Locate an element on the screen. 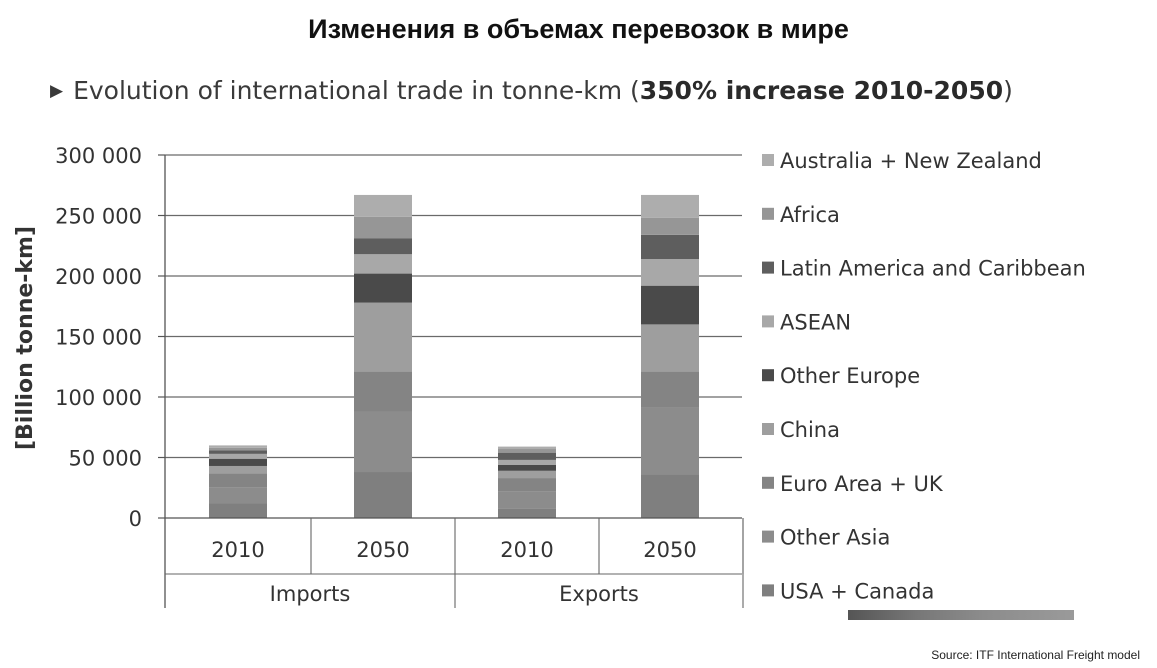  legend-label: USA + Canada is located at coordinates (857, 591).